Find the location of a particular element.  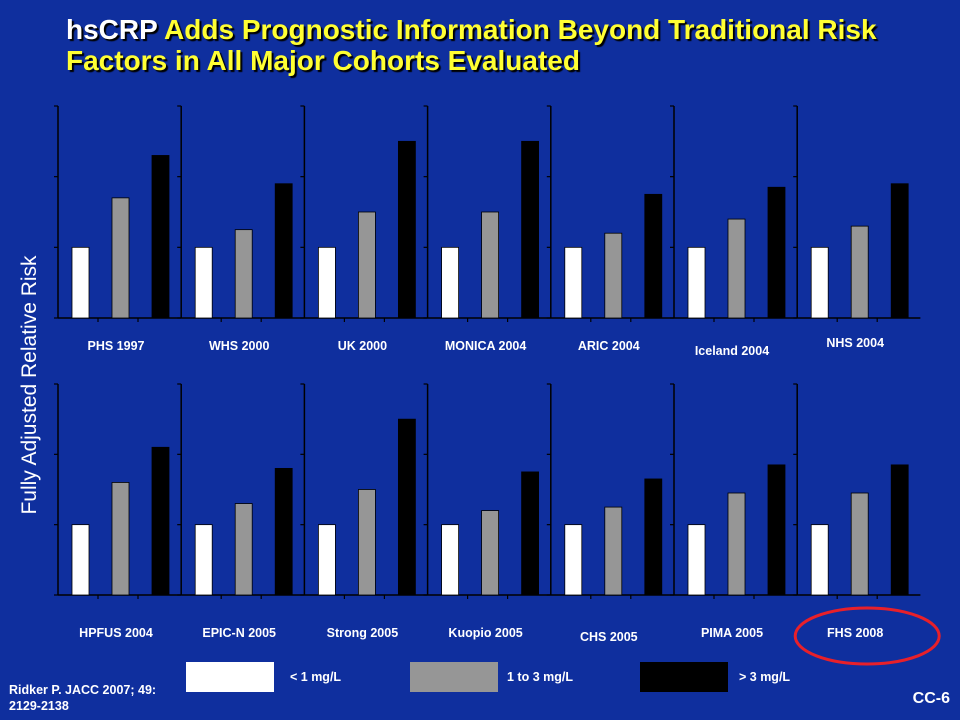

panel-hpfus-2004: HPFUS 2004 is located at coordinates (118, 511).